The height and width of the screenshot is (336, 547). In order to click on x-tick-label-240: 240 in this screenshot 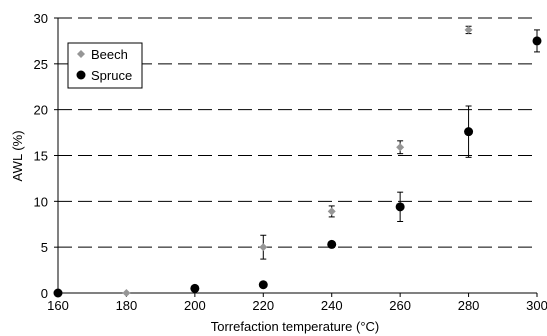, I will do `click(332, 305)`.